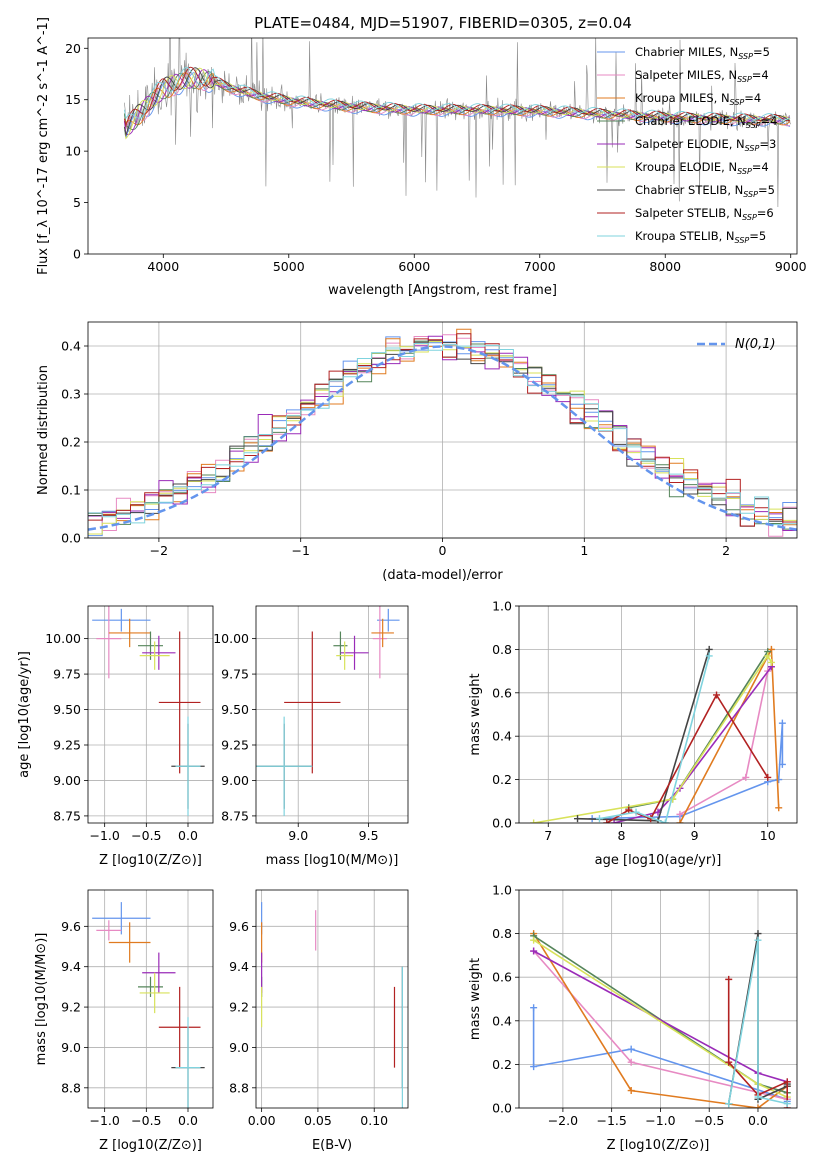 The image size is (819, 1170). I want to click on legend-entry: Salpeter MILES, NSSP=4, so click(702, 76).